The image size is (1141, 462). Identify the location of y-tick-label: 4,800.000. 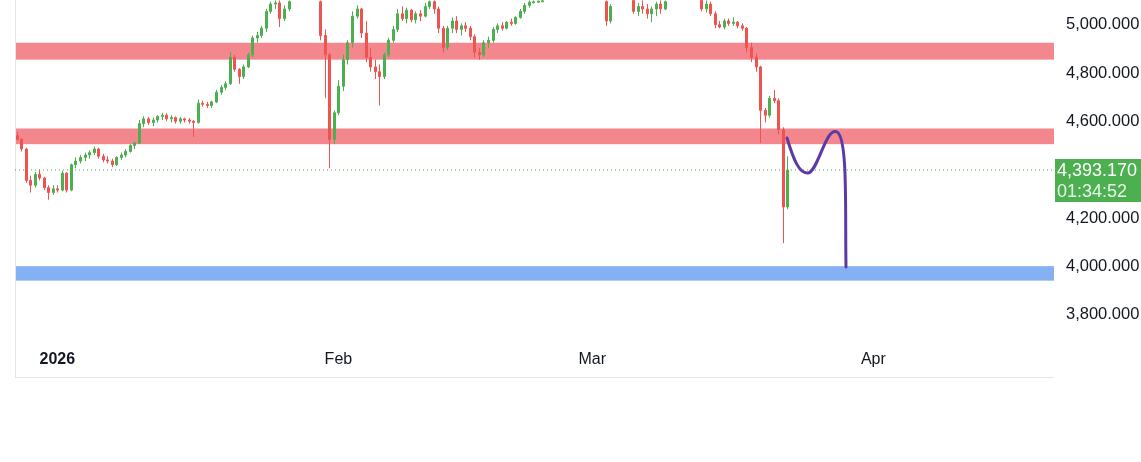
(1103, 71).